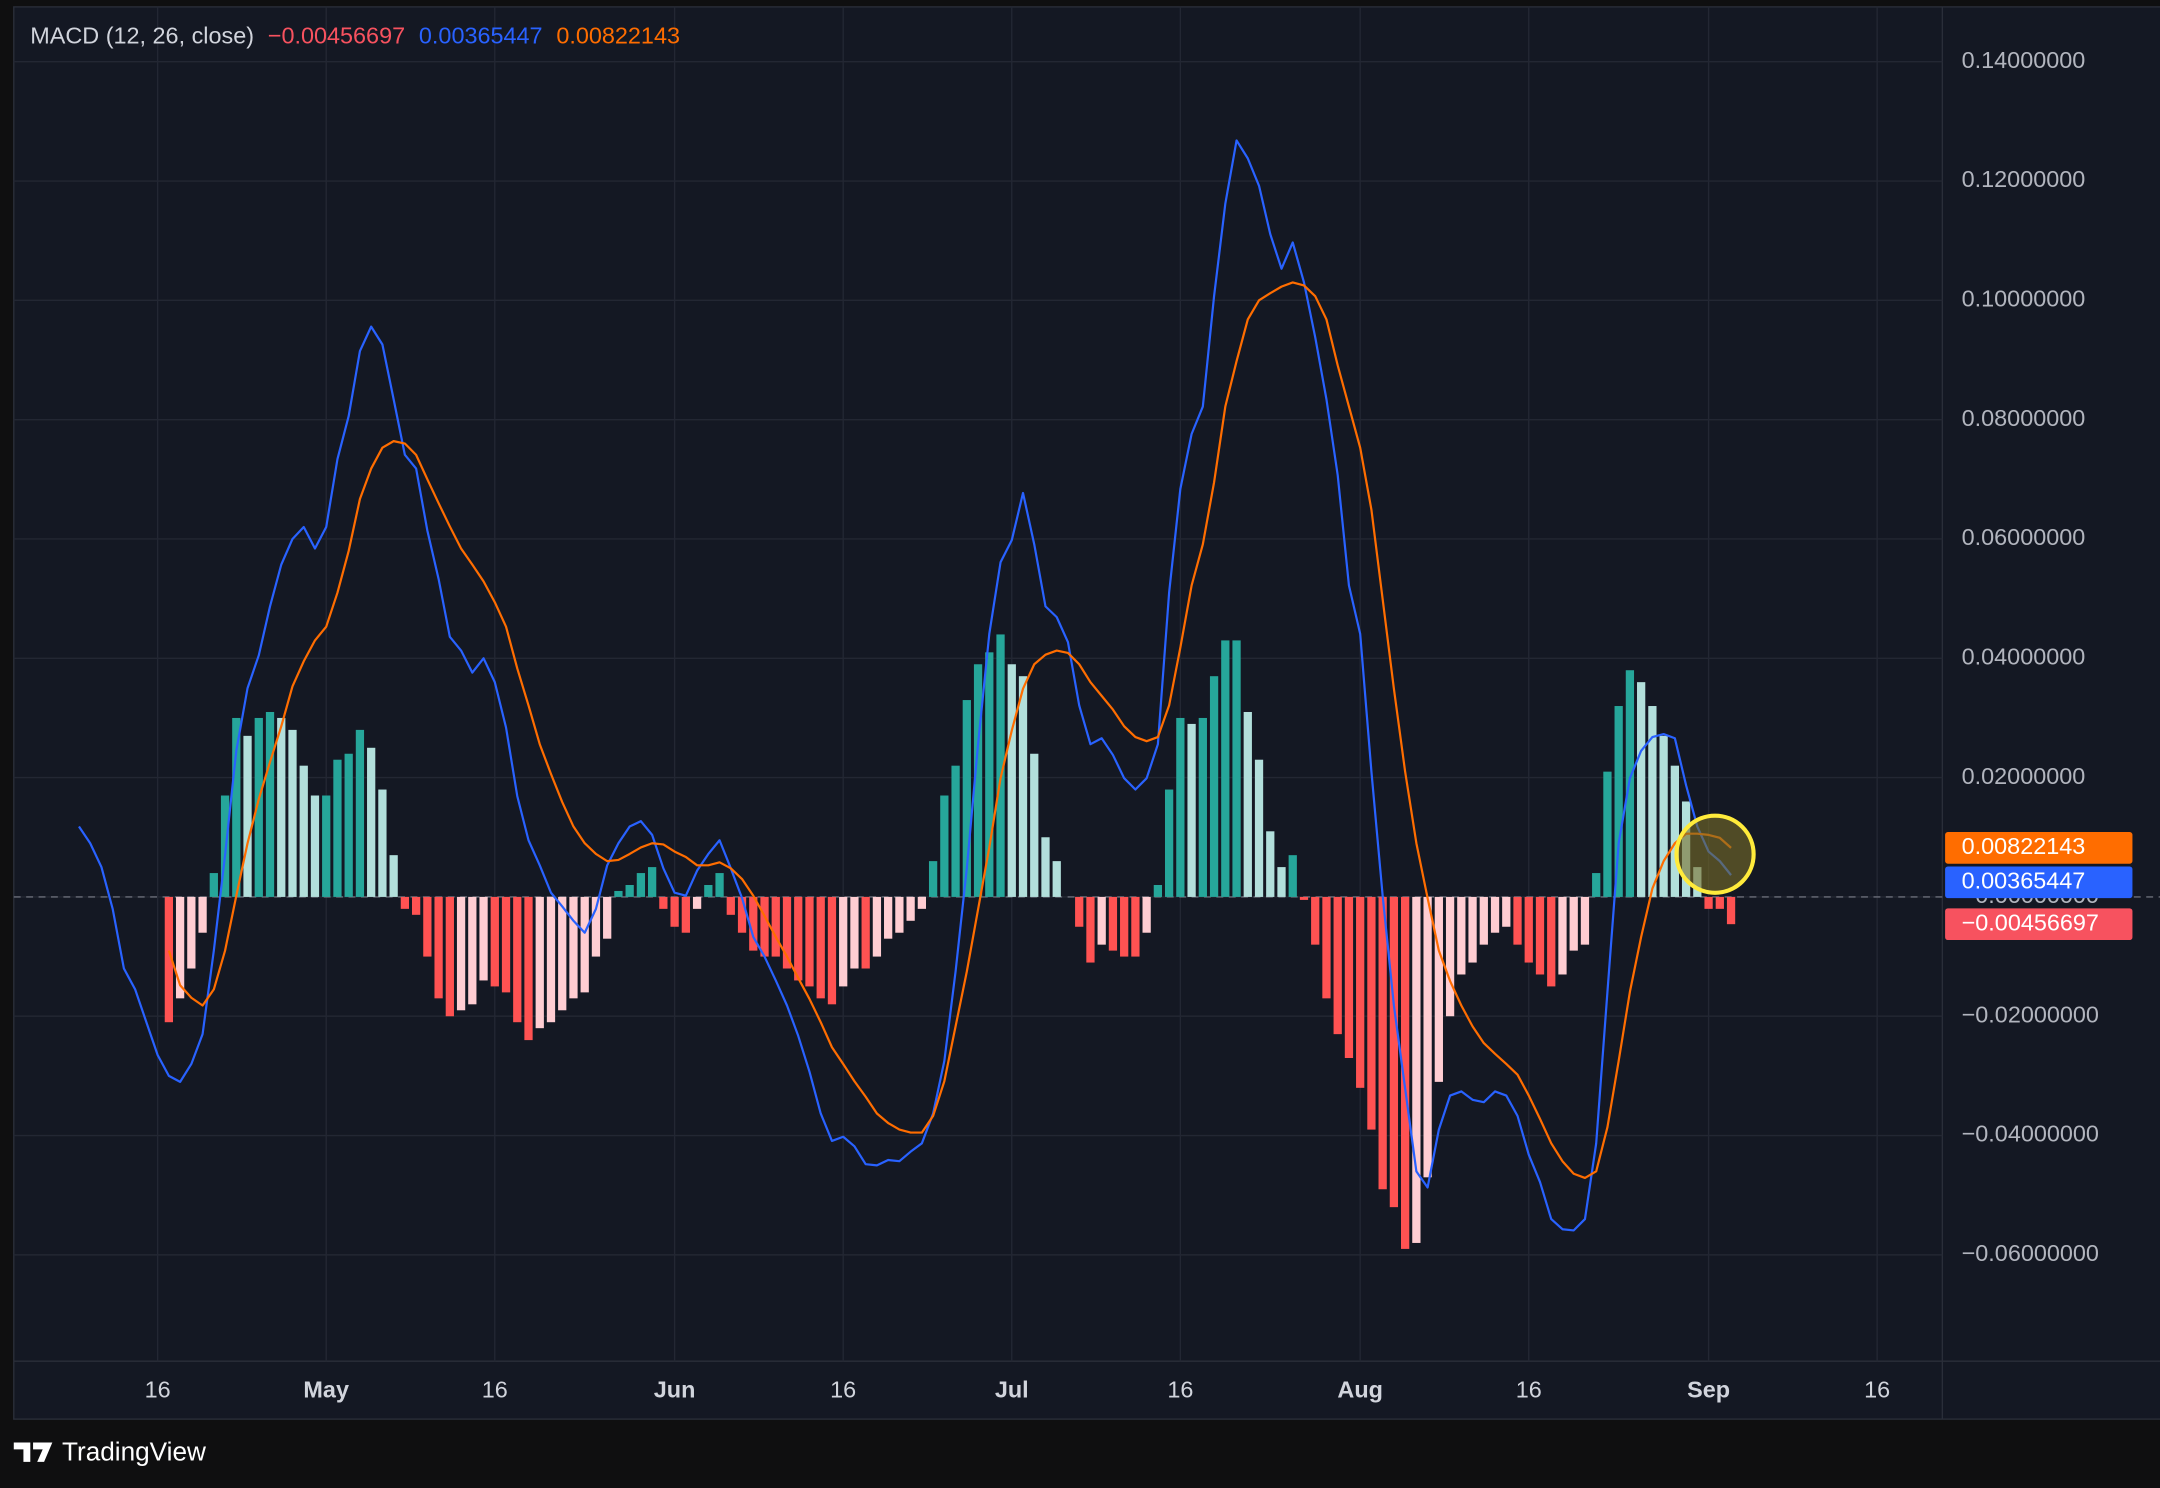 This screenshot has width=2160, height=1488. I want to click on y-tick-label: −0.06000000, so click(2030, 1253).